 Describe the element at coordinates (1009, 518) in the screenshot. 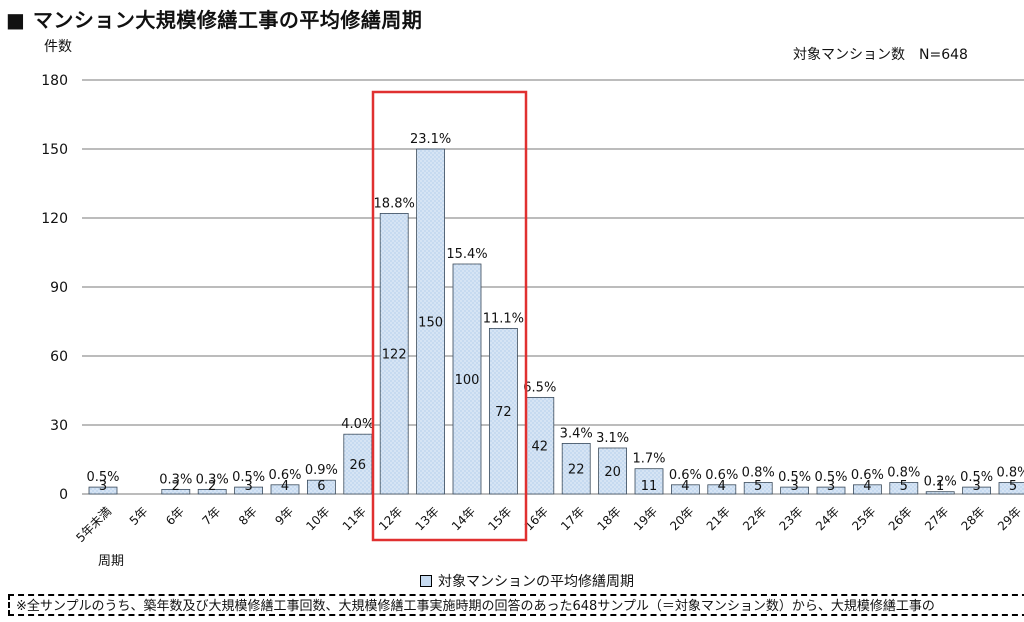

I see `x-tick-label: 29年` at that location.